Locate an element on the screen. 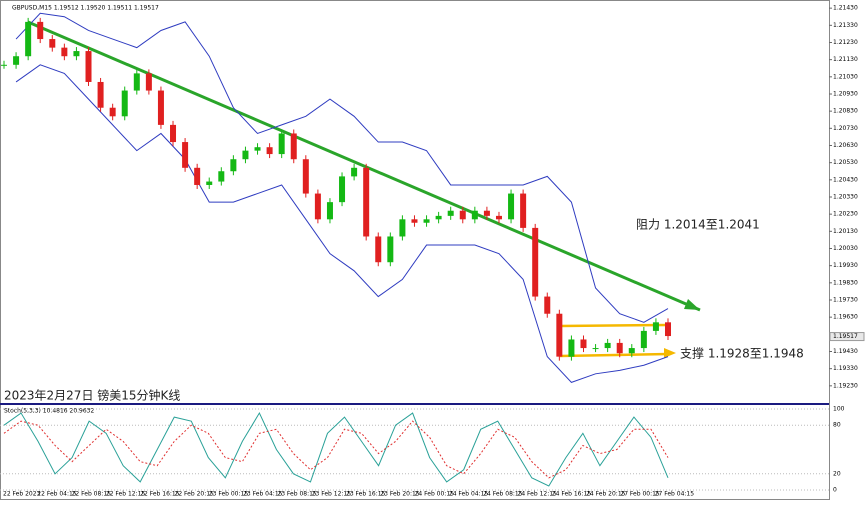  x-tick-label: 23 Feb 20:15 is located at coordinates (400, 494).